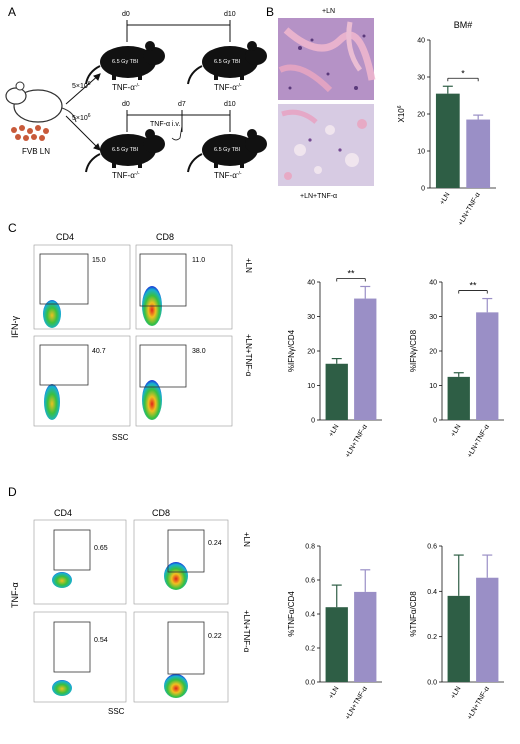  What do you see at coordinates (463, 73) in the screenshot?
I see `significance-label: *` at bounding box center [463, 73].